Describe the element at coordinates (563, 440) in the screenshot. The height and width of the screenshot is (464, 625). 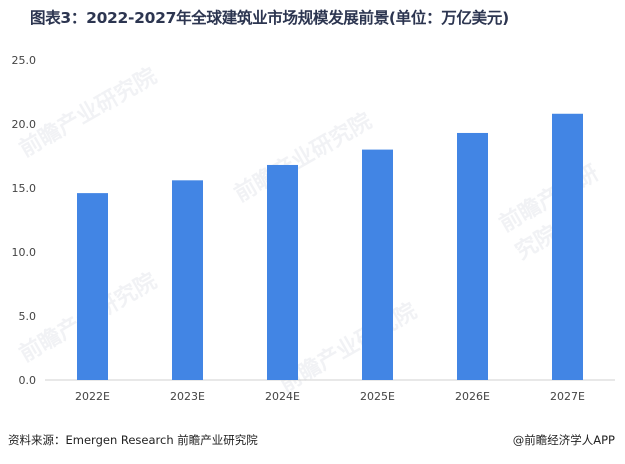
I see `brand-label: @前瞻经济学人APP` at that location.